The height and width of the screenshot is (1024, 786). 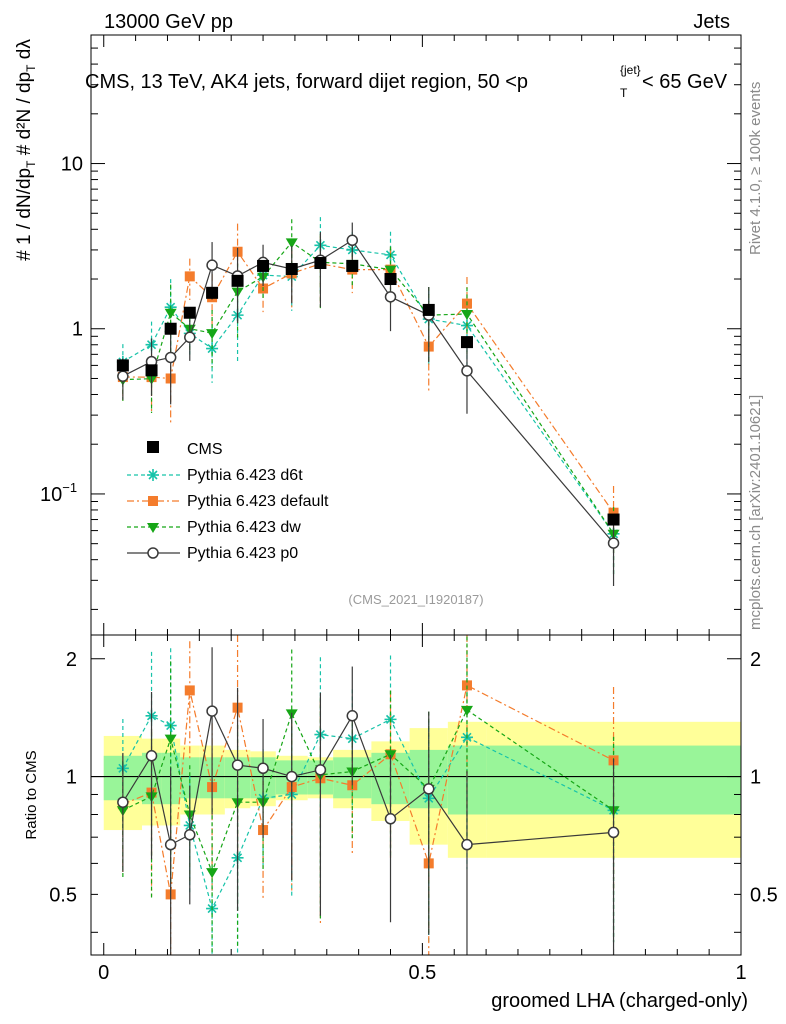 I want to click on y-tick-label: 1, so click(x=77, y=330).